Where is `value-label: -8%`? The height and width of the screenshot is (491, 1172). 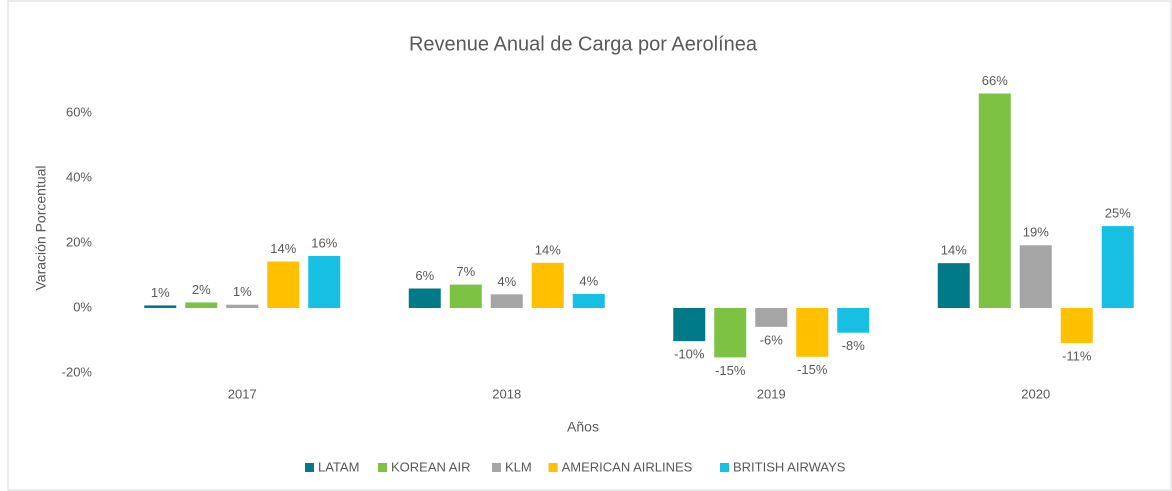 value-label: -8% is located at coordinates (854, 345).